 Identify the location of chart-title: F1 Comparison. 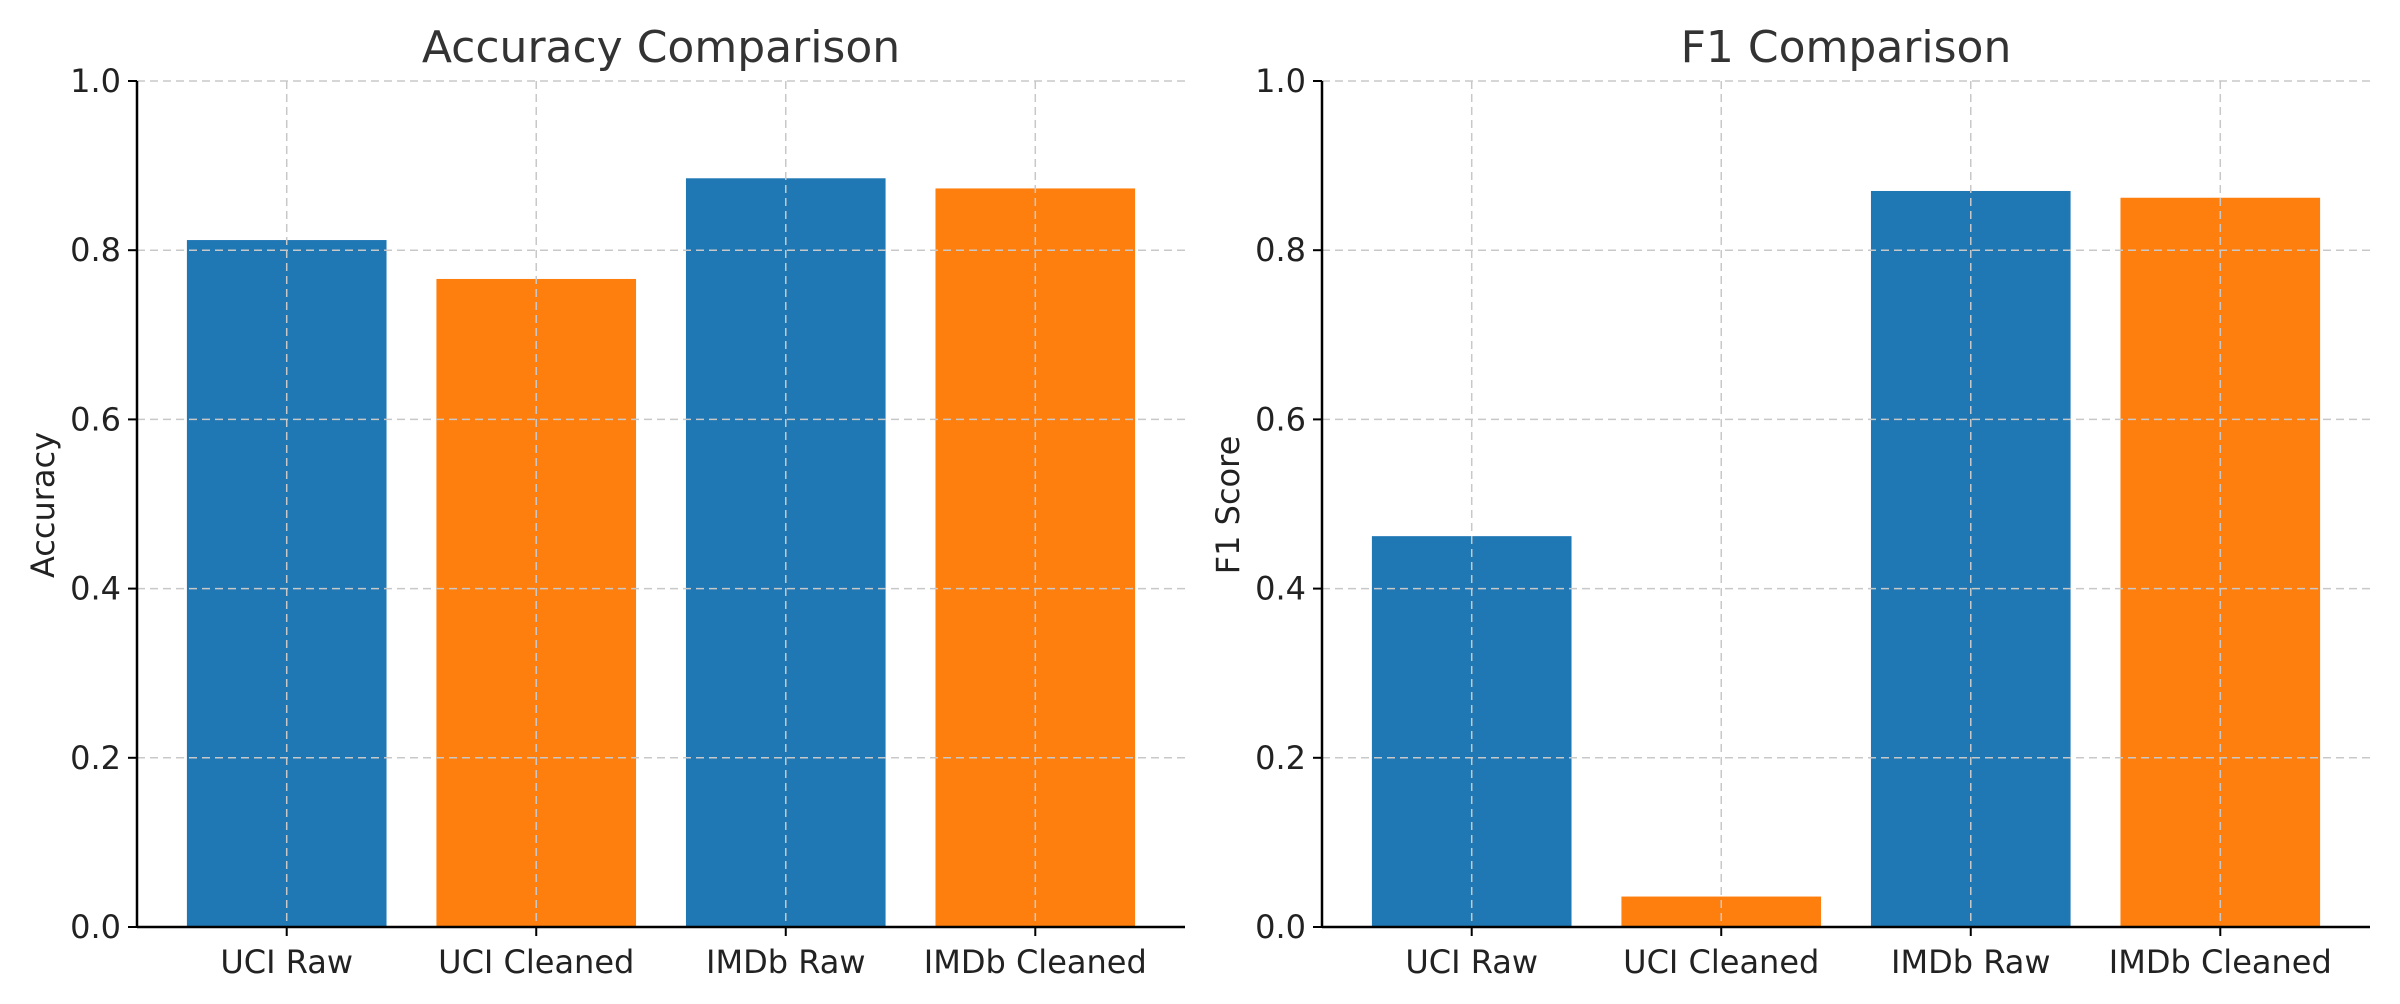
(1846, 47).